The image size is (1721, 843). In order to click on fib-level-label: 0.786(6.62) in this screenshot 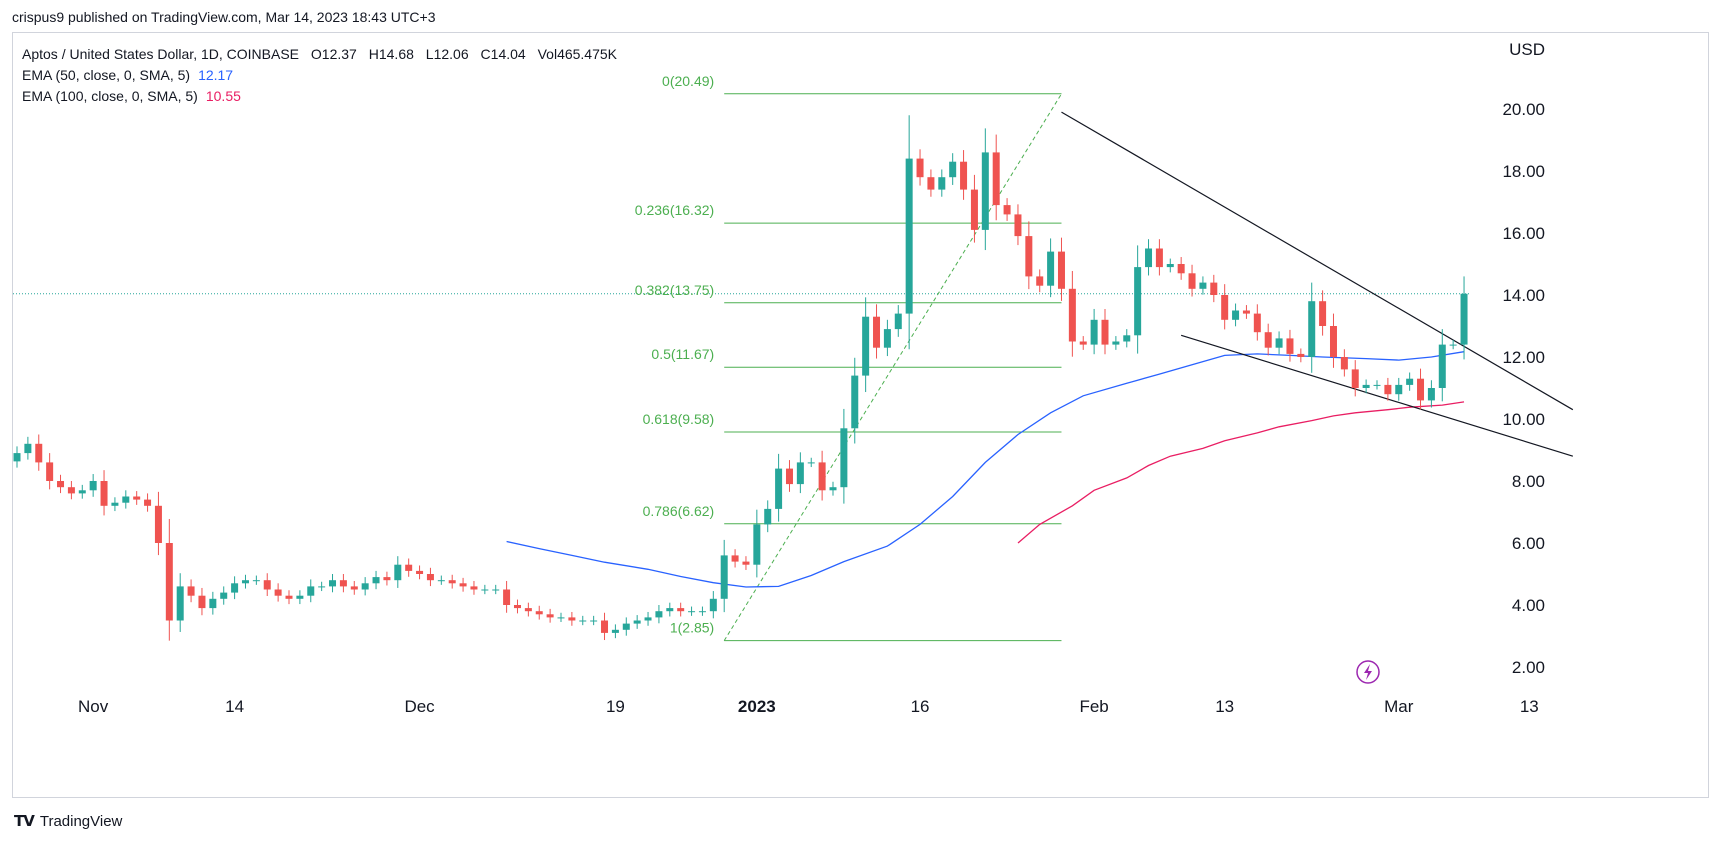, I will do `click(679, 511)`.